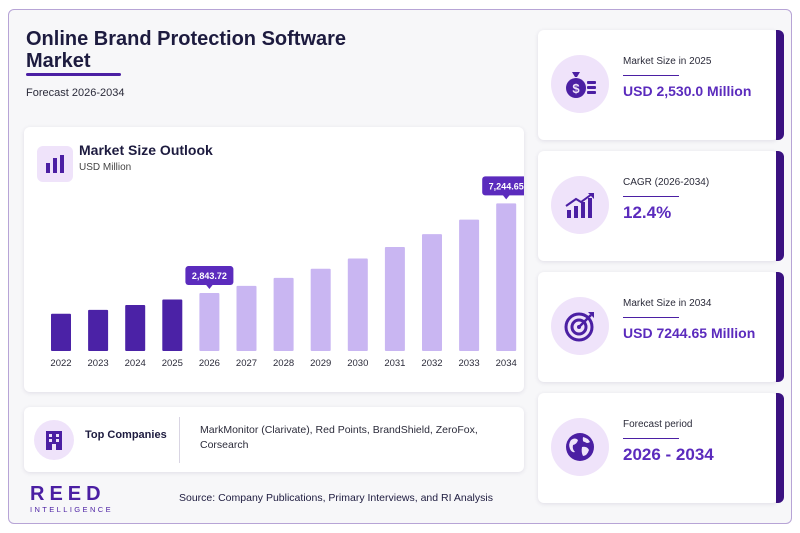 The width and height of the screenshot is (800, 533). Describe the element at coordinates (186, 50) in the screenshot. I see `page-title: Online Brand Protection Software Market` at that location.